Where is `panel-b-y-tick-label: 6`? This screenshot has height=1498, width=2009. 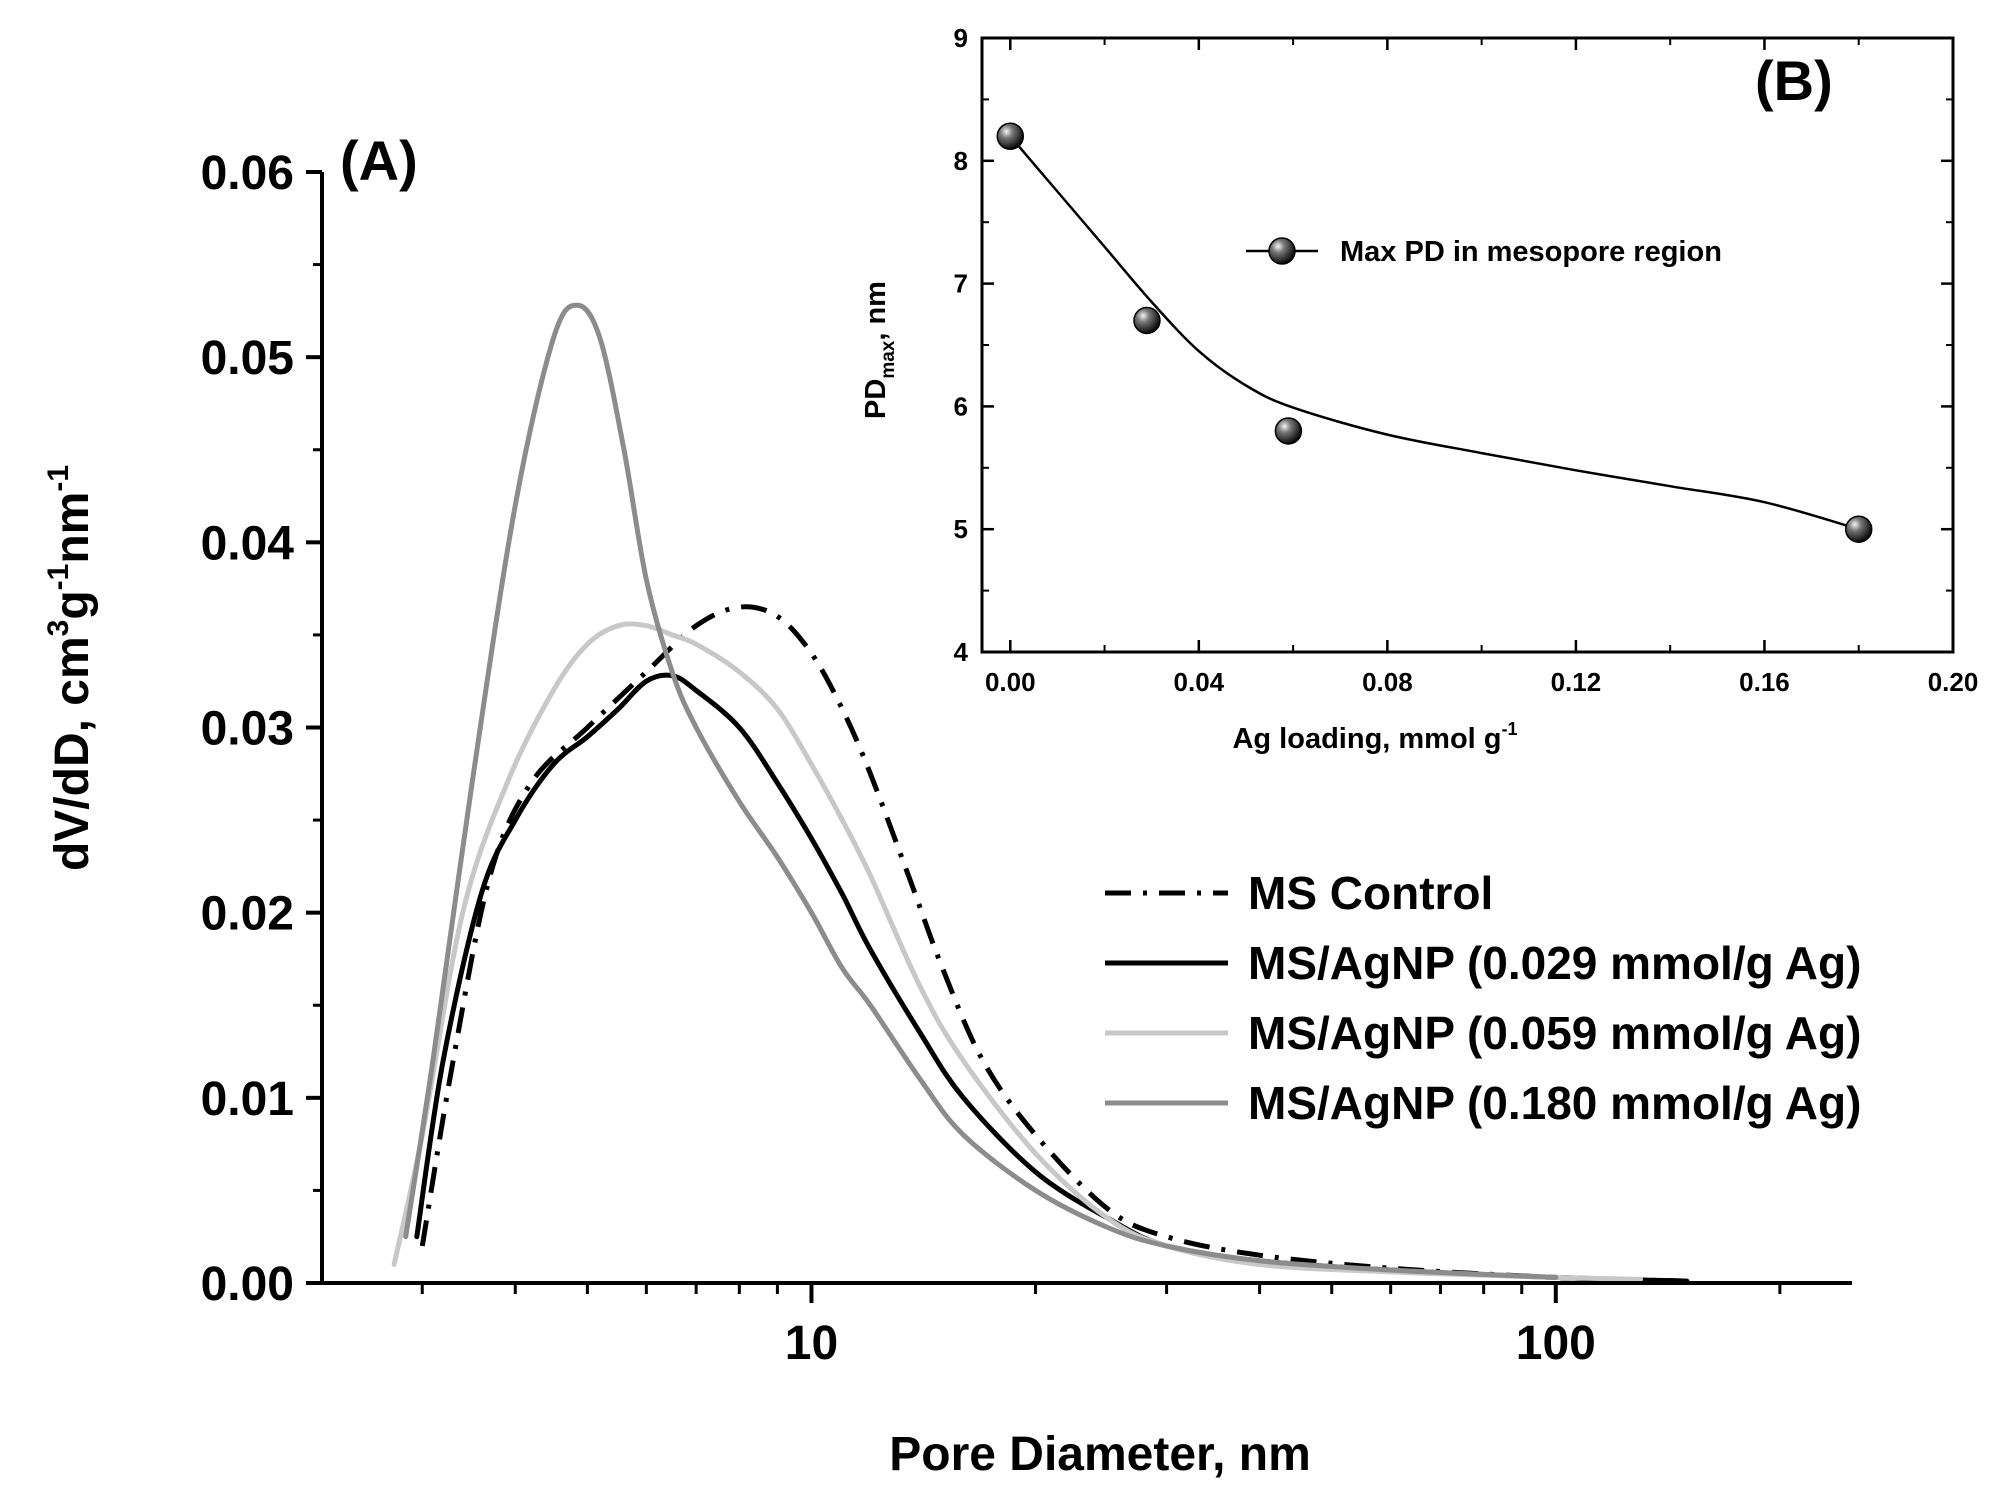 panel-b-y-tick-label: 6 is located at coordinates (961, 406).